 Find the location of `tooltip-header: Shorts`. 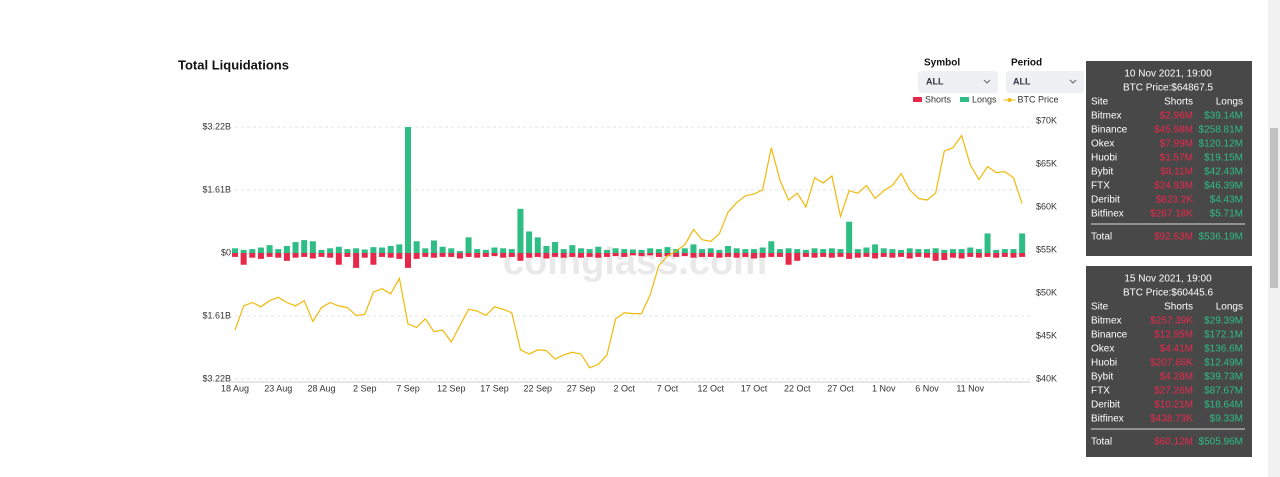

tooltip-header: Shorts is located at coordinates (1178, 102).